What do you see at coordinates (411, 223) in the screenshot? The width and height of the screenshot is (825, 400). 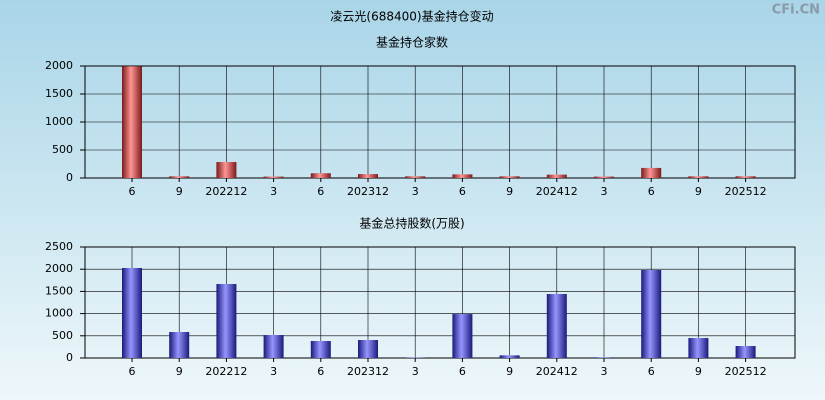 I see `chart-title: 基金总持股数(万股)` at bounding box center [411, 223].